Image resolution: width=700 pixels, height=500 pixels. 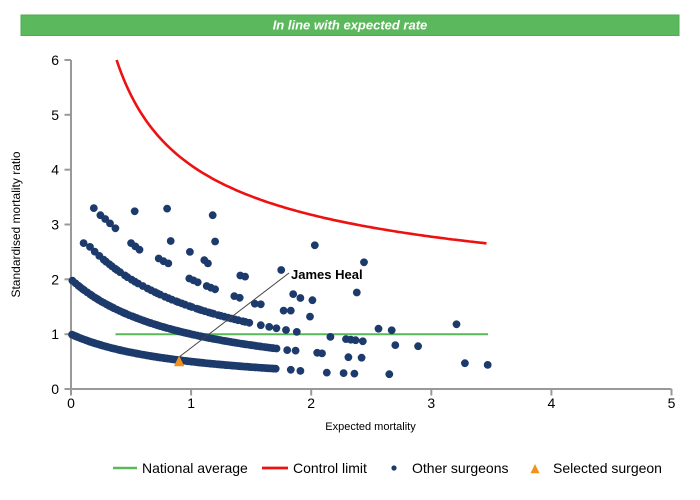 What do you see at coordinates (327, 274) in the screenshot?
I see `svg-text: James Heal` at bounding box center [327, 274].